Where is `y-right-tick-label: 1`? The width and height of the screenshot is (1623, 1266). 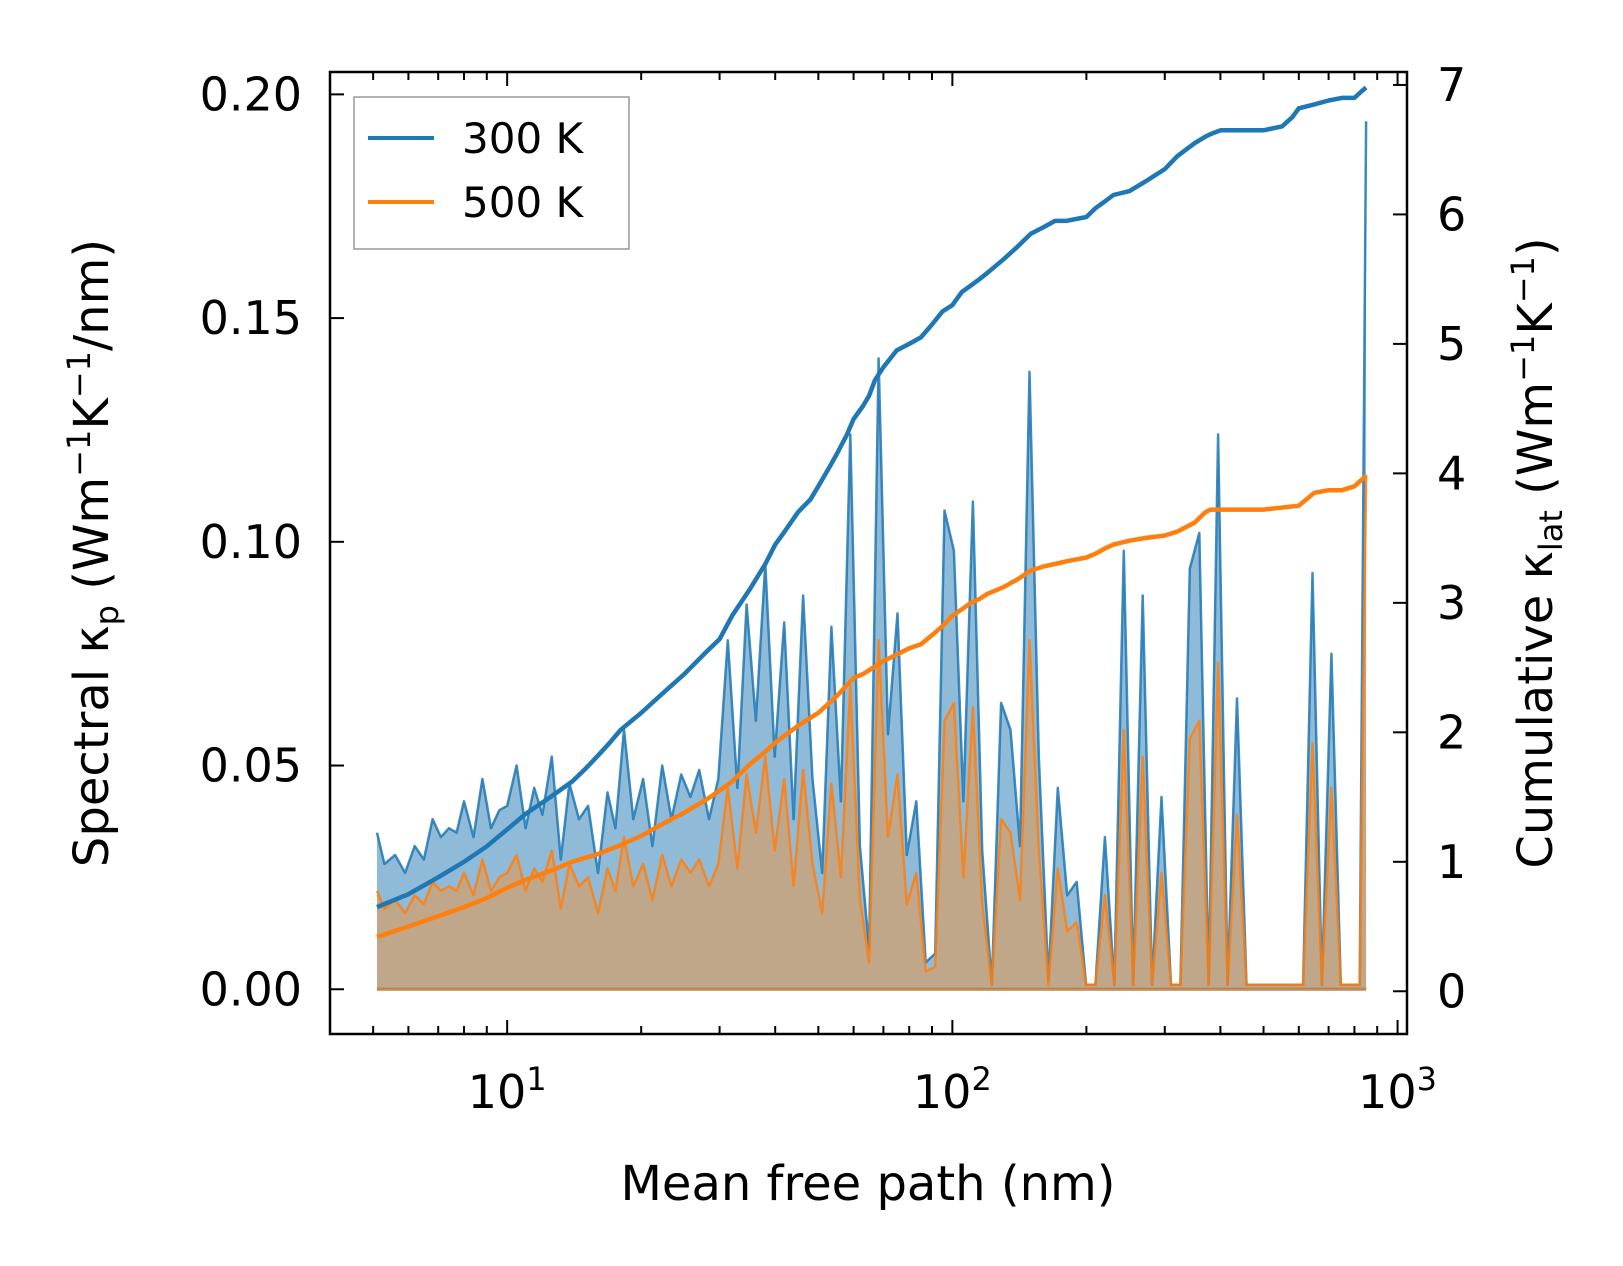 y-right-tick-label: 1 is located at coordinates (1451, 862).